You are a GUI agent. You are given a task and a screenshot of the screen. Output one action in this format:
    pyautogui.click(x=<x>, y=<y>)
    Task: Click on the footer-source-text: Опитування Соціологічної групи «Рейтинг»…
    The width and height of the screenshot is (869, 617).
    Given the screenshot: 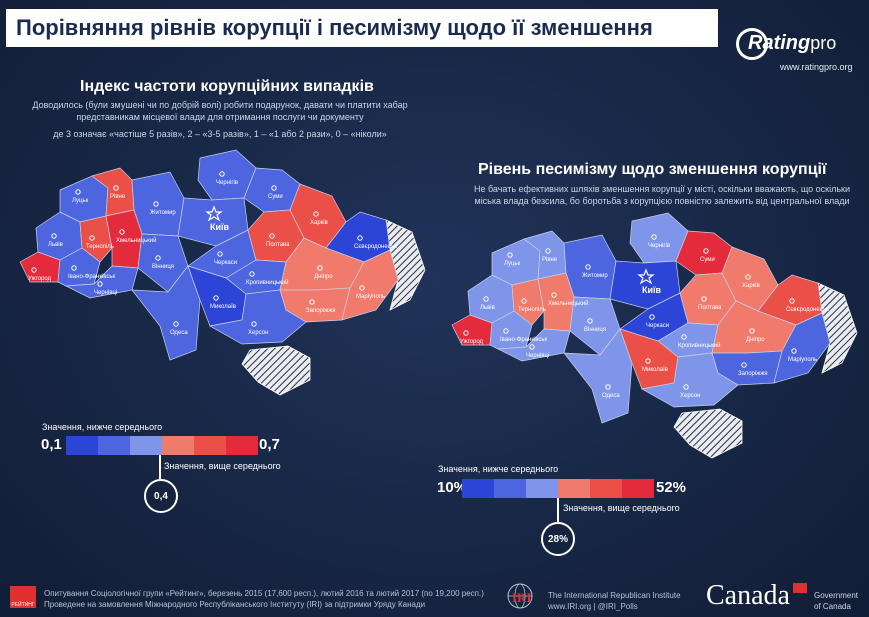 What is the action you would take?
    pyautogui.click(x=264, y=599)
    